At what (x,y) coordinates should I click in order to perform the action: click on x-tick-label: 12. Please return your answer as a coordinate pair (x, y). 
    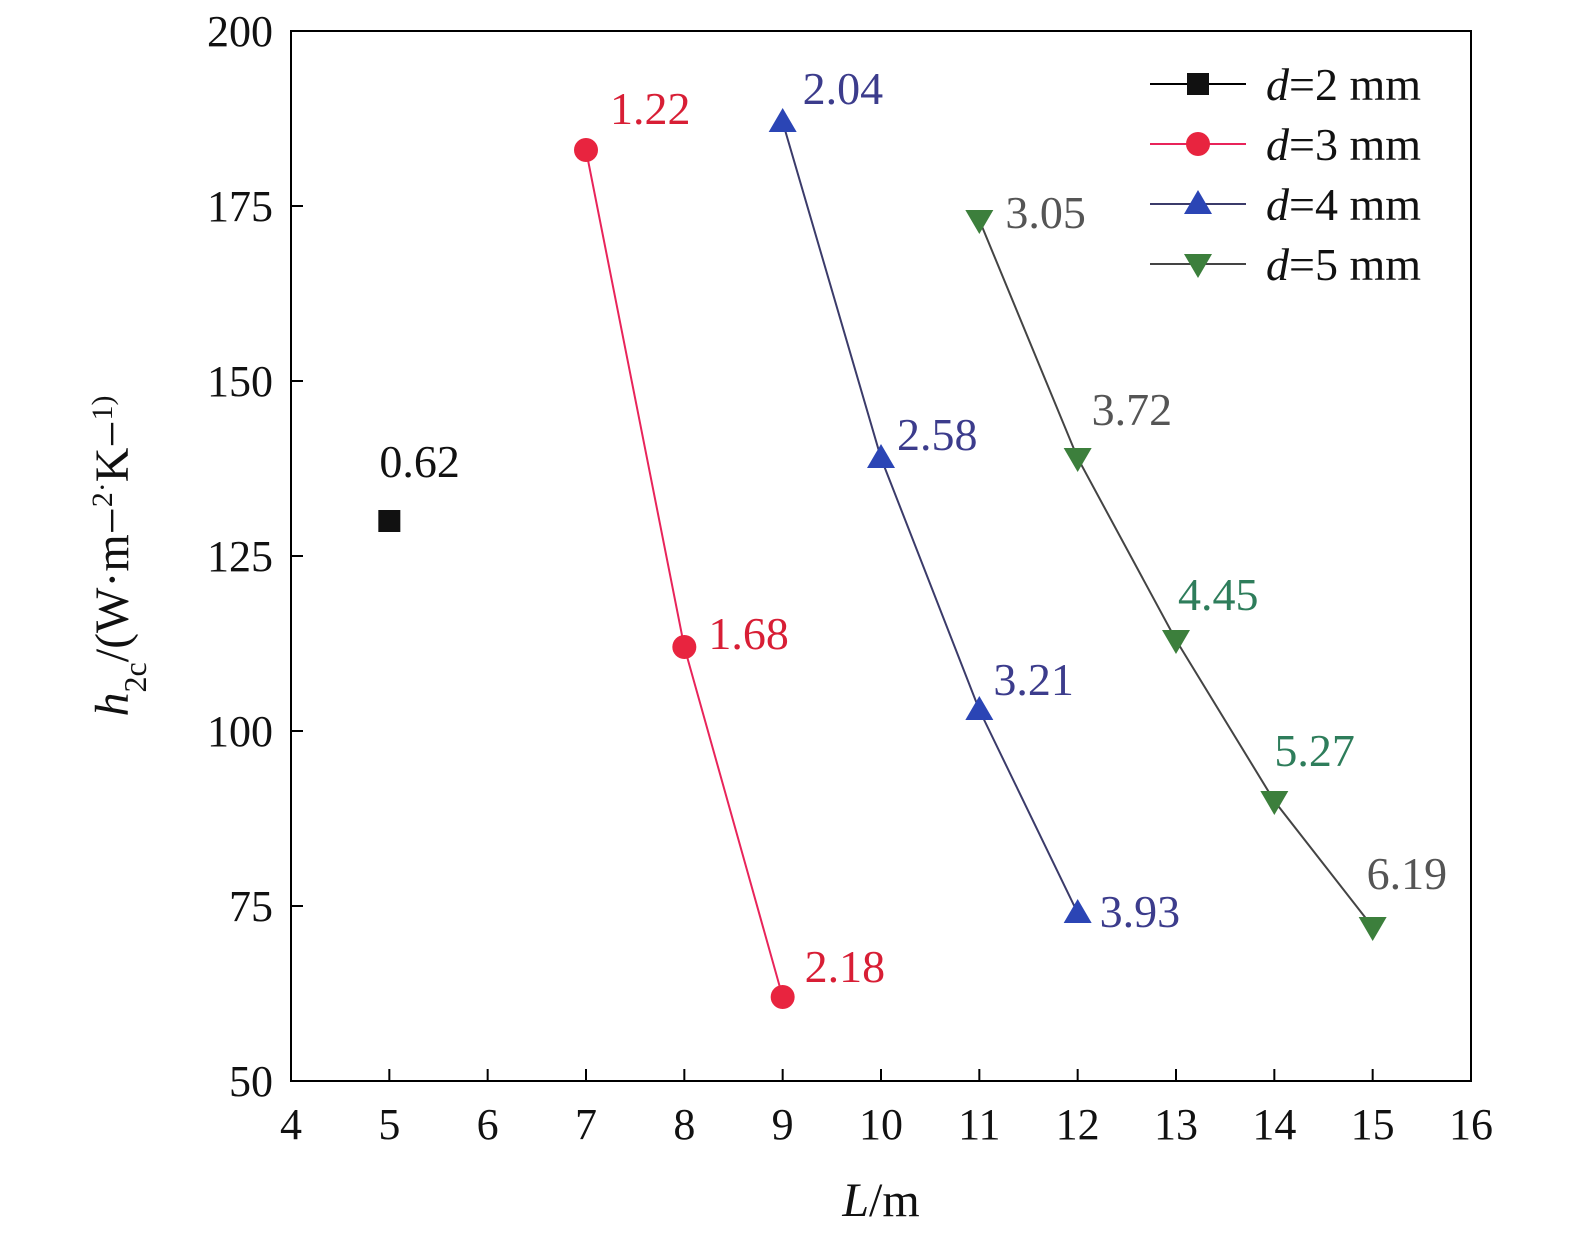
    Looking at the image, I should click on (1078, 1124).